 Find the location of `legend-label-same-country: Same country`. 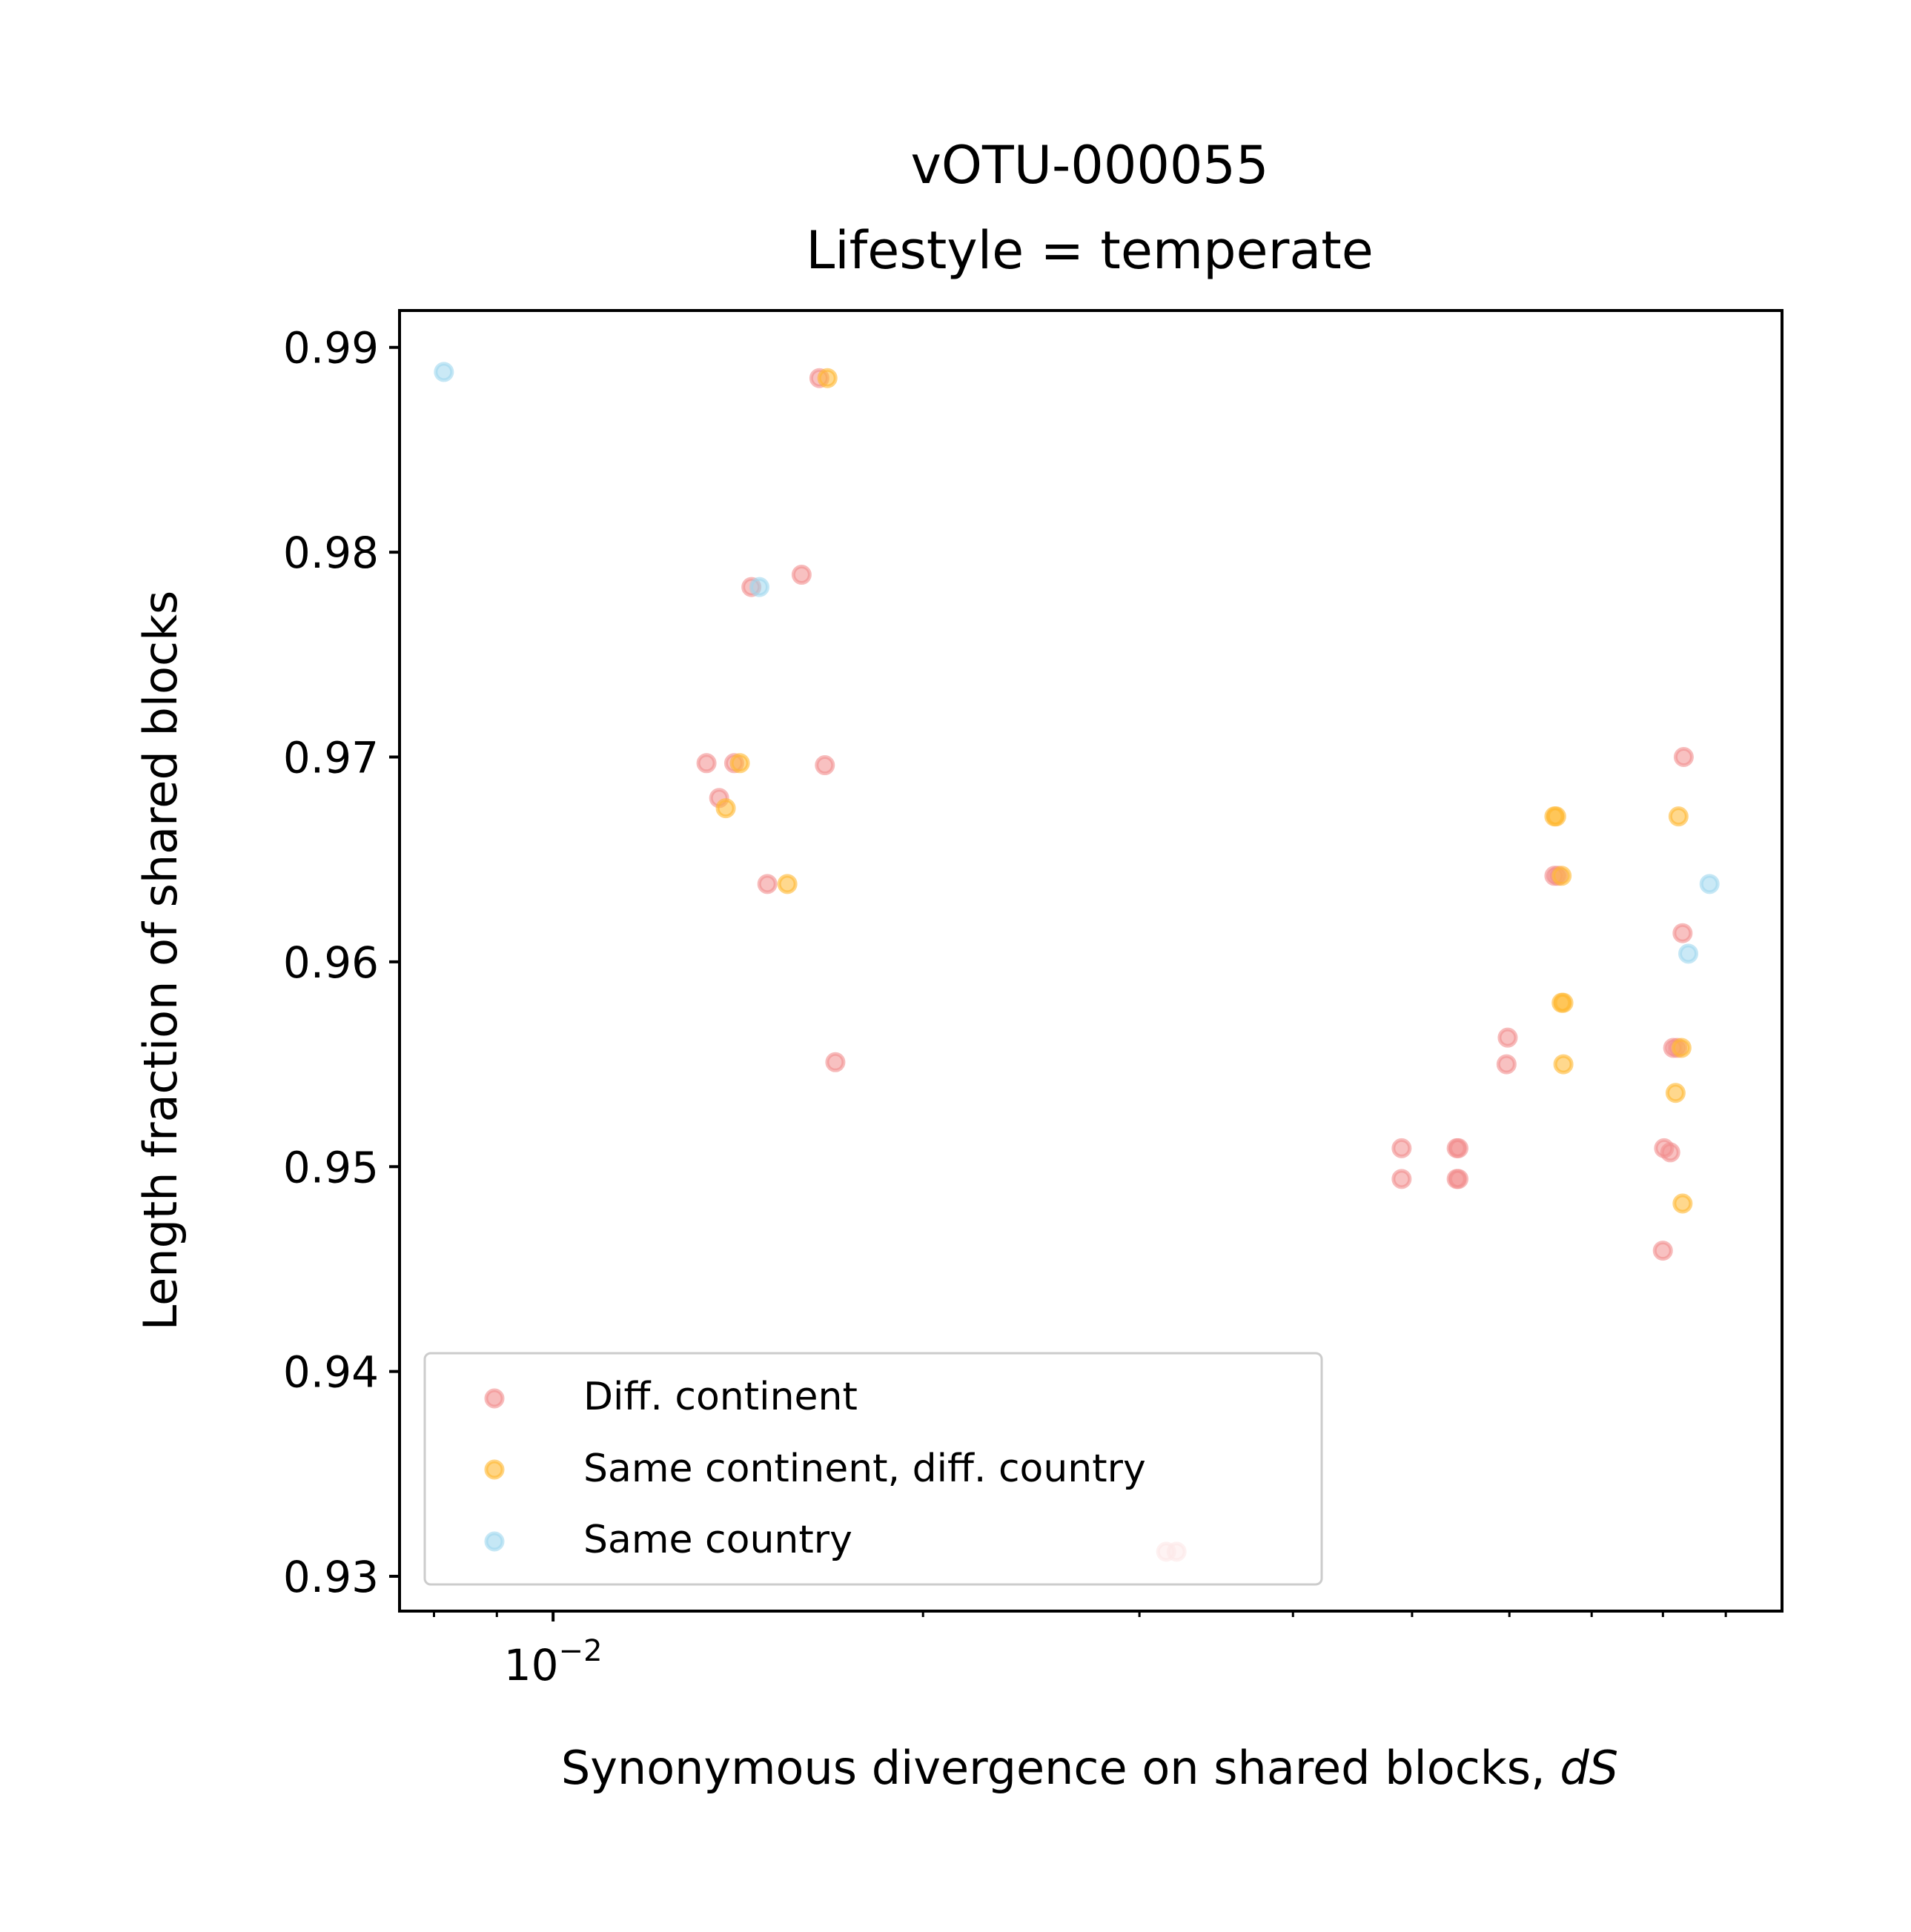

legend-label-same-country: Same country is located at coordinates (717, 1540).